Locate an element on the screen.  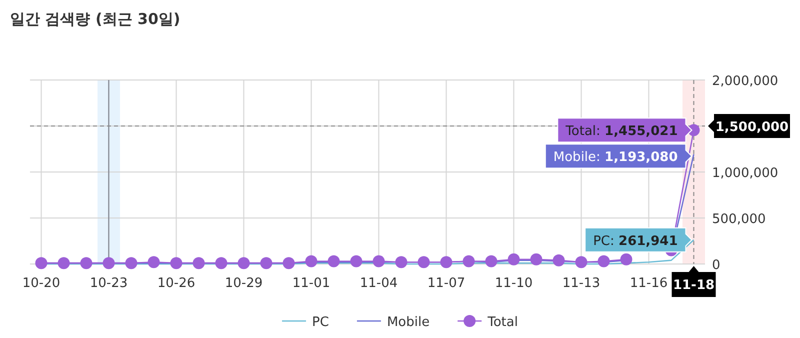
x-tick-label: 11-01 is located at coordinates (311, 283).